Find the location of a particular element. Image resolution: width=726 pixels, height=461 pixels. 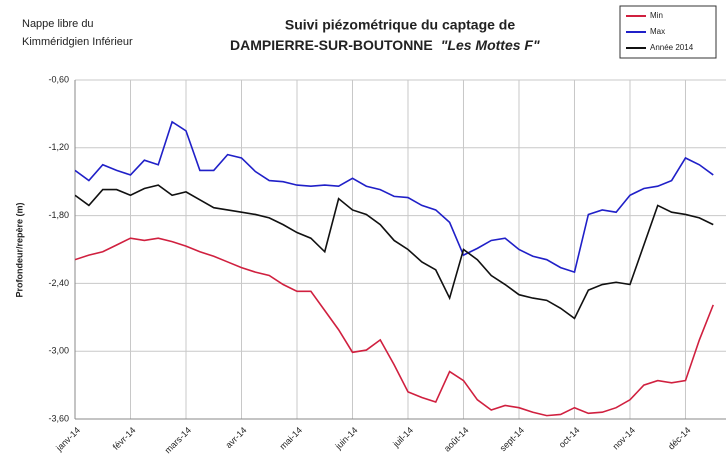

y-tick-label: -3,60 is located at coordinates (58, 418).